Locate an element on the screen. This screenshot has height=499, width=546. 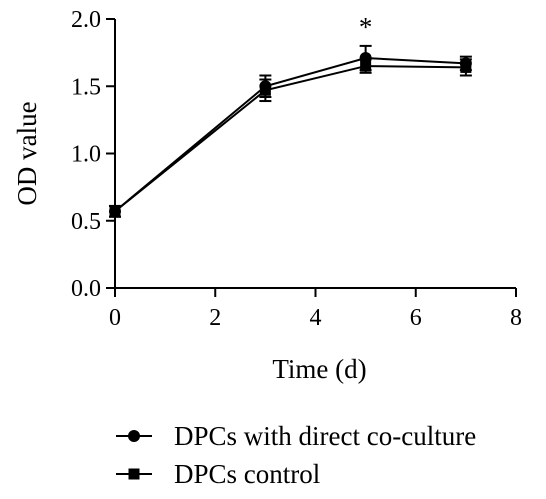
x-tick-label: 4 is located at coordinates (316, 318).